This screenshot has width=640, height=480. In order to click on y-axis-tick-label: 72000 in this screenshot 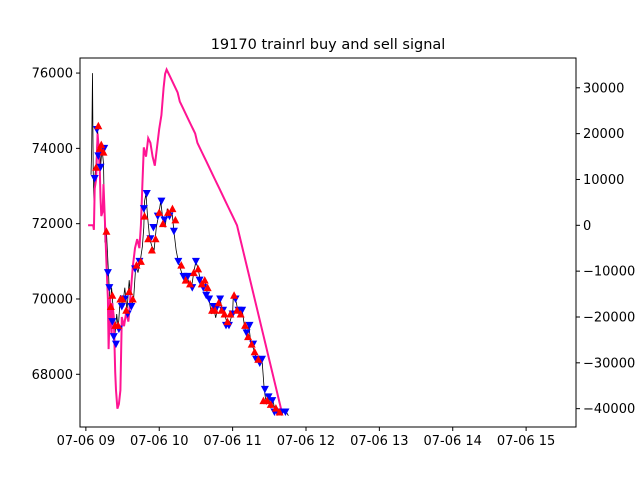, I will do `click(52, 224)`.